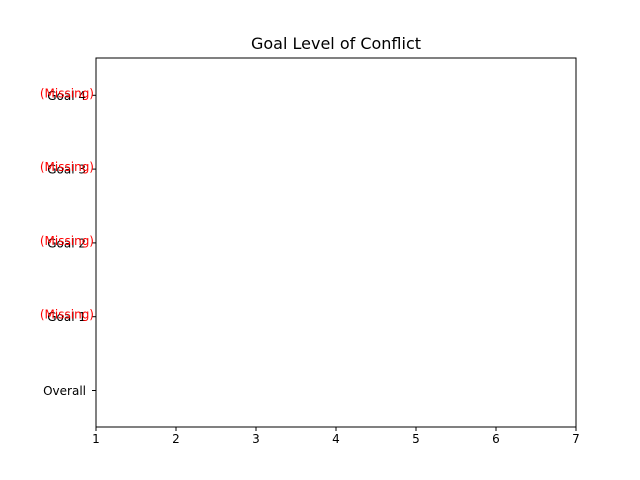  What do you see at coordinates (416, 439) in the screenshot?
I see `x-tick-label: 5` at bounding box center [416, 439].